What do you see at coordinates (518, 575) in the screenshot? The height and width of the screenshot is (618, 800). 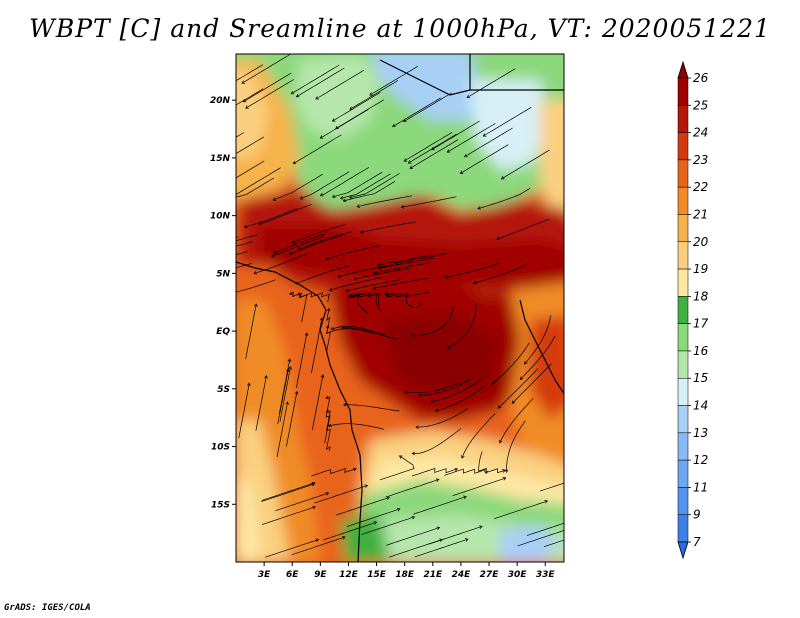 I see `x-tick-label: 30E` at bounding box center [518, 575].